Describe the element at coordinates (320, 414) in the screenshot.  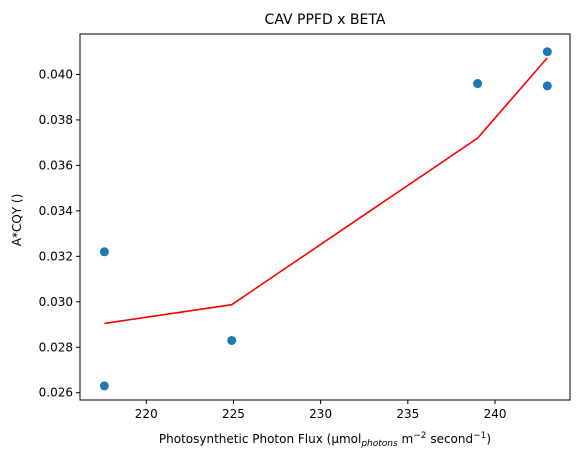
I see `x-tick-label: 230` at that location.